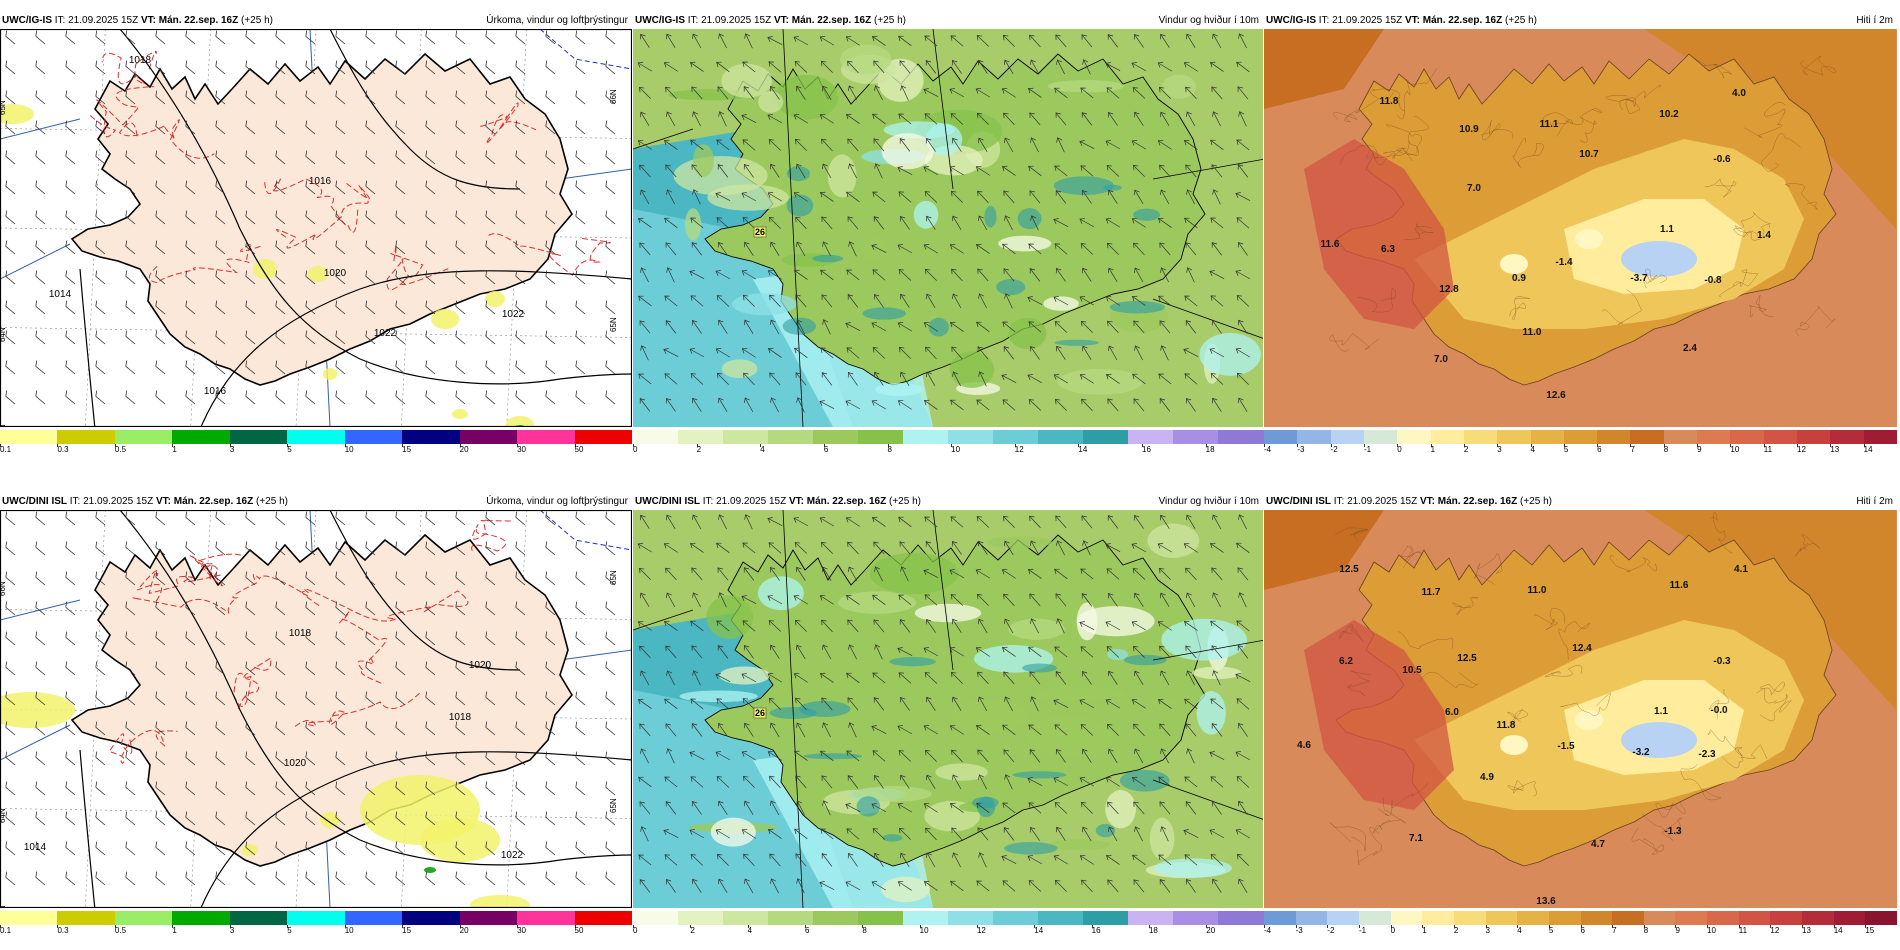 The width and height of the screenshot is (1900, 950). What do you see at coordinates (579, 930) in the screenshot?
I see `colorbar-tick-label: 50` at bounding box center [579, 930].